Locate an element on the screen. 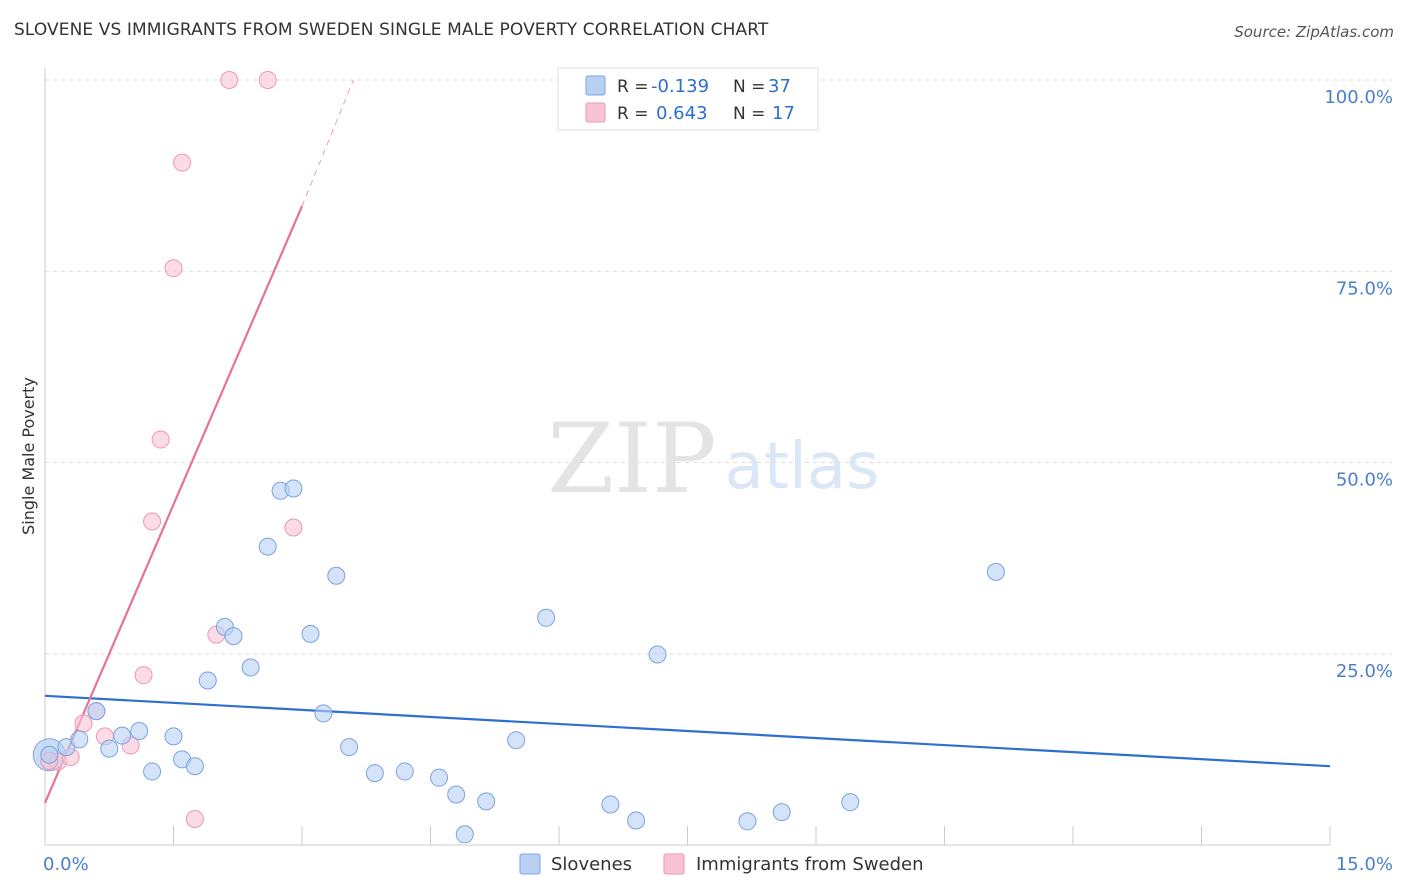 The width and height of the screenshot is (1406, 892). x-tick-label: 15.0% is located at coordinates (1364, 864).